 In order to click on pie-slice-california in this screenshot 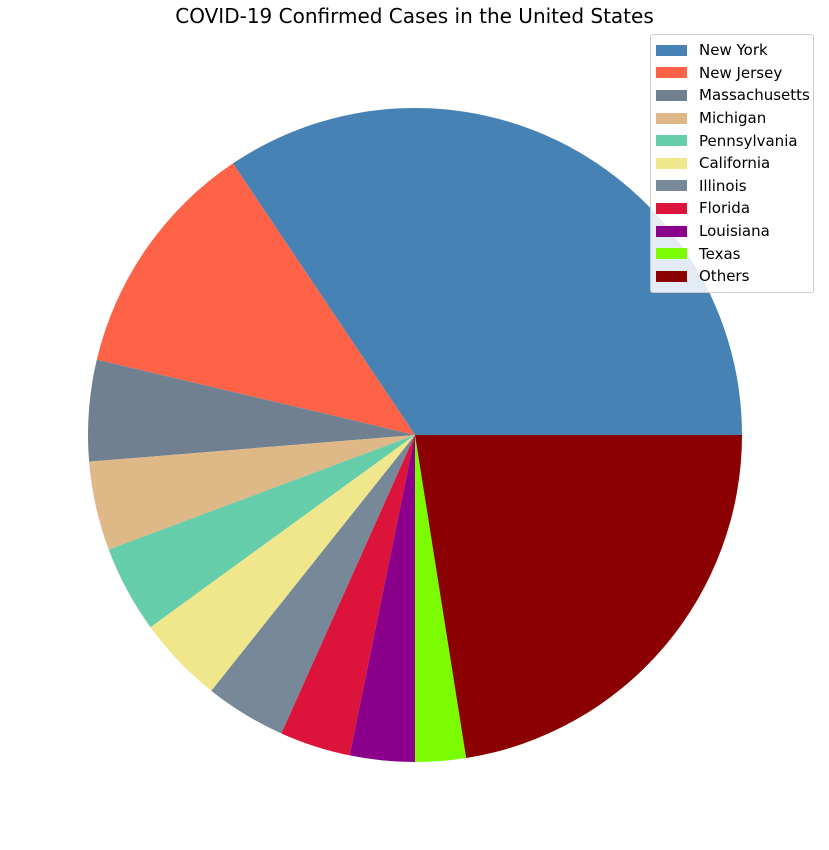, I will do `click(282, 563)`.